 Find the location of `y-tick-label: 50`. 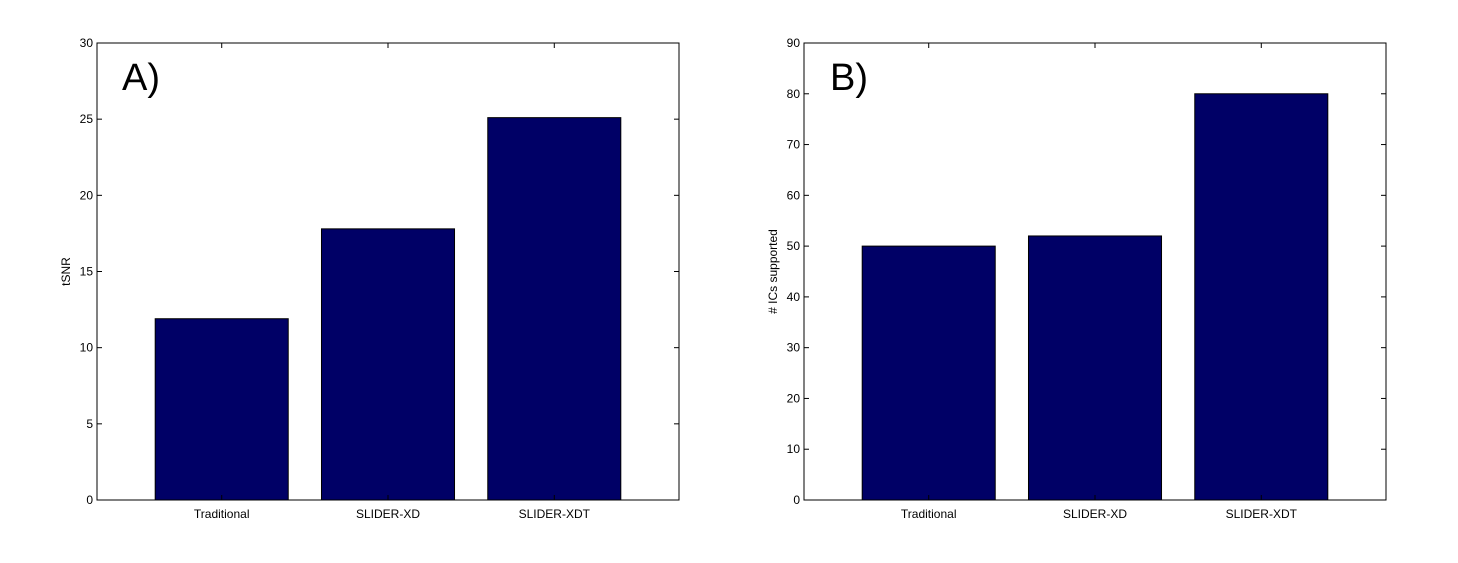

y-tick-label: 50 is located at coordinates (794, 246).